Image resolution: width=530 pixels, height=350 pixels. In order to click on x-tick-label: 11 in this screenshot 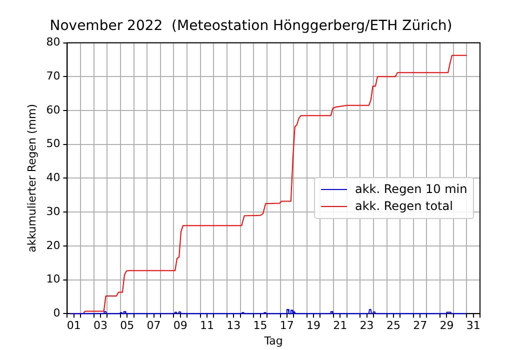, I will do `click(207, 325)`.